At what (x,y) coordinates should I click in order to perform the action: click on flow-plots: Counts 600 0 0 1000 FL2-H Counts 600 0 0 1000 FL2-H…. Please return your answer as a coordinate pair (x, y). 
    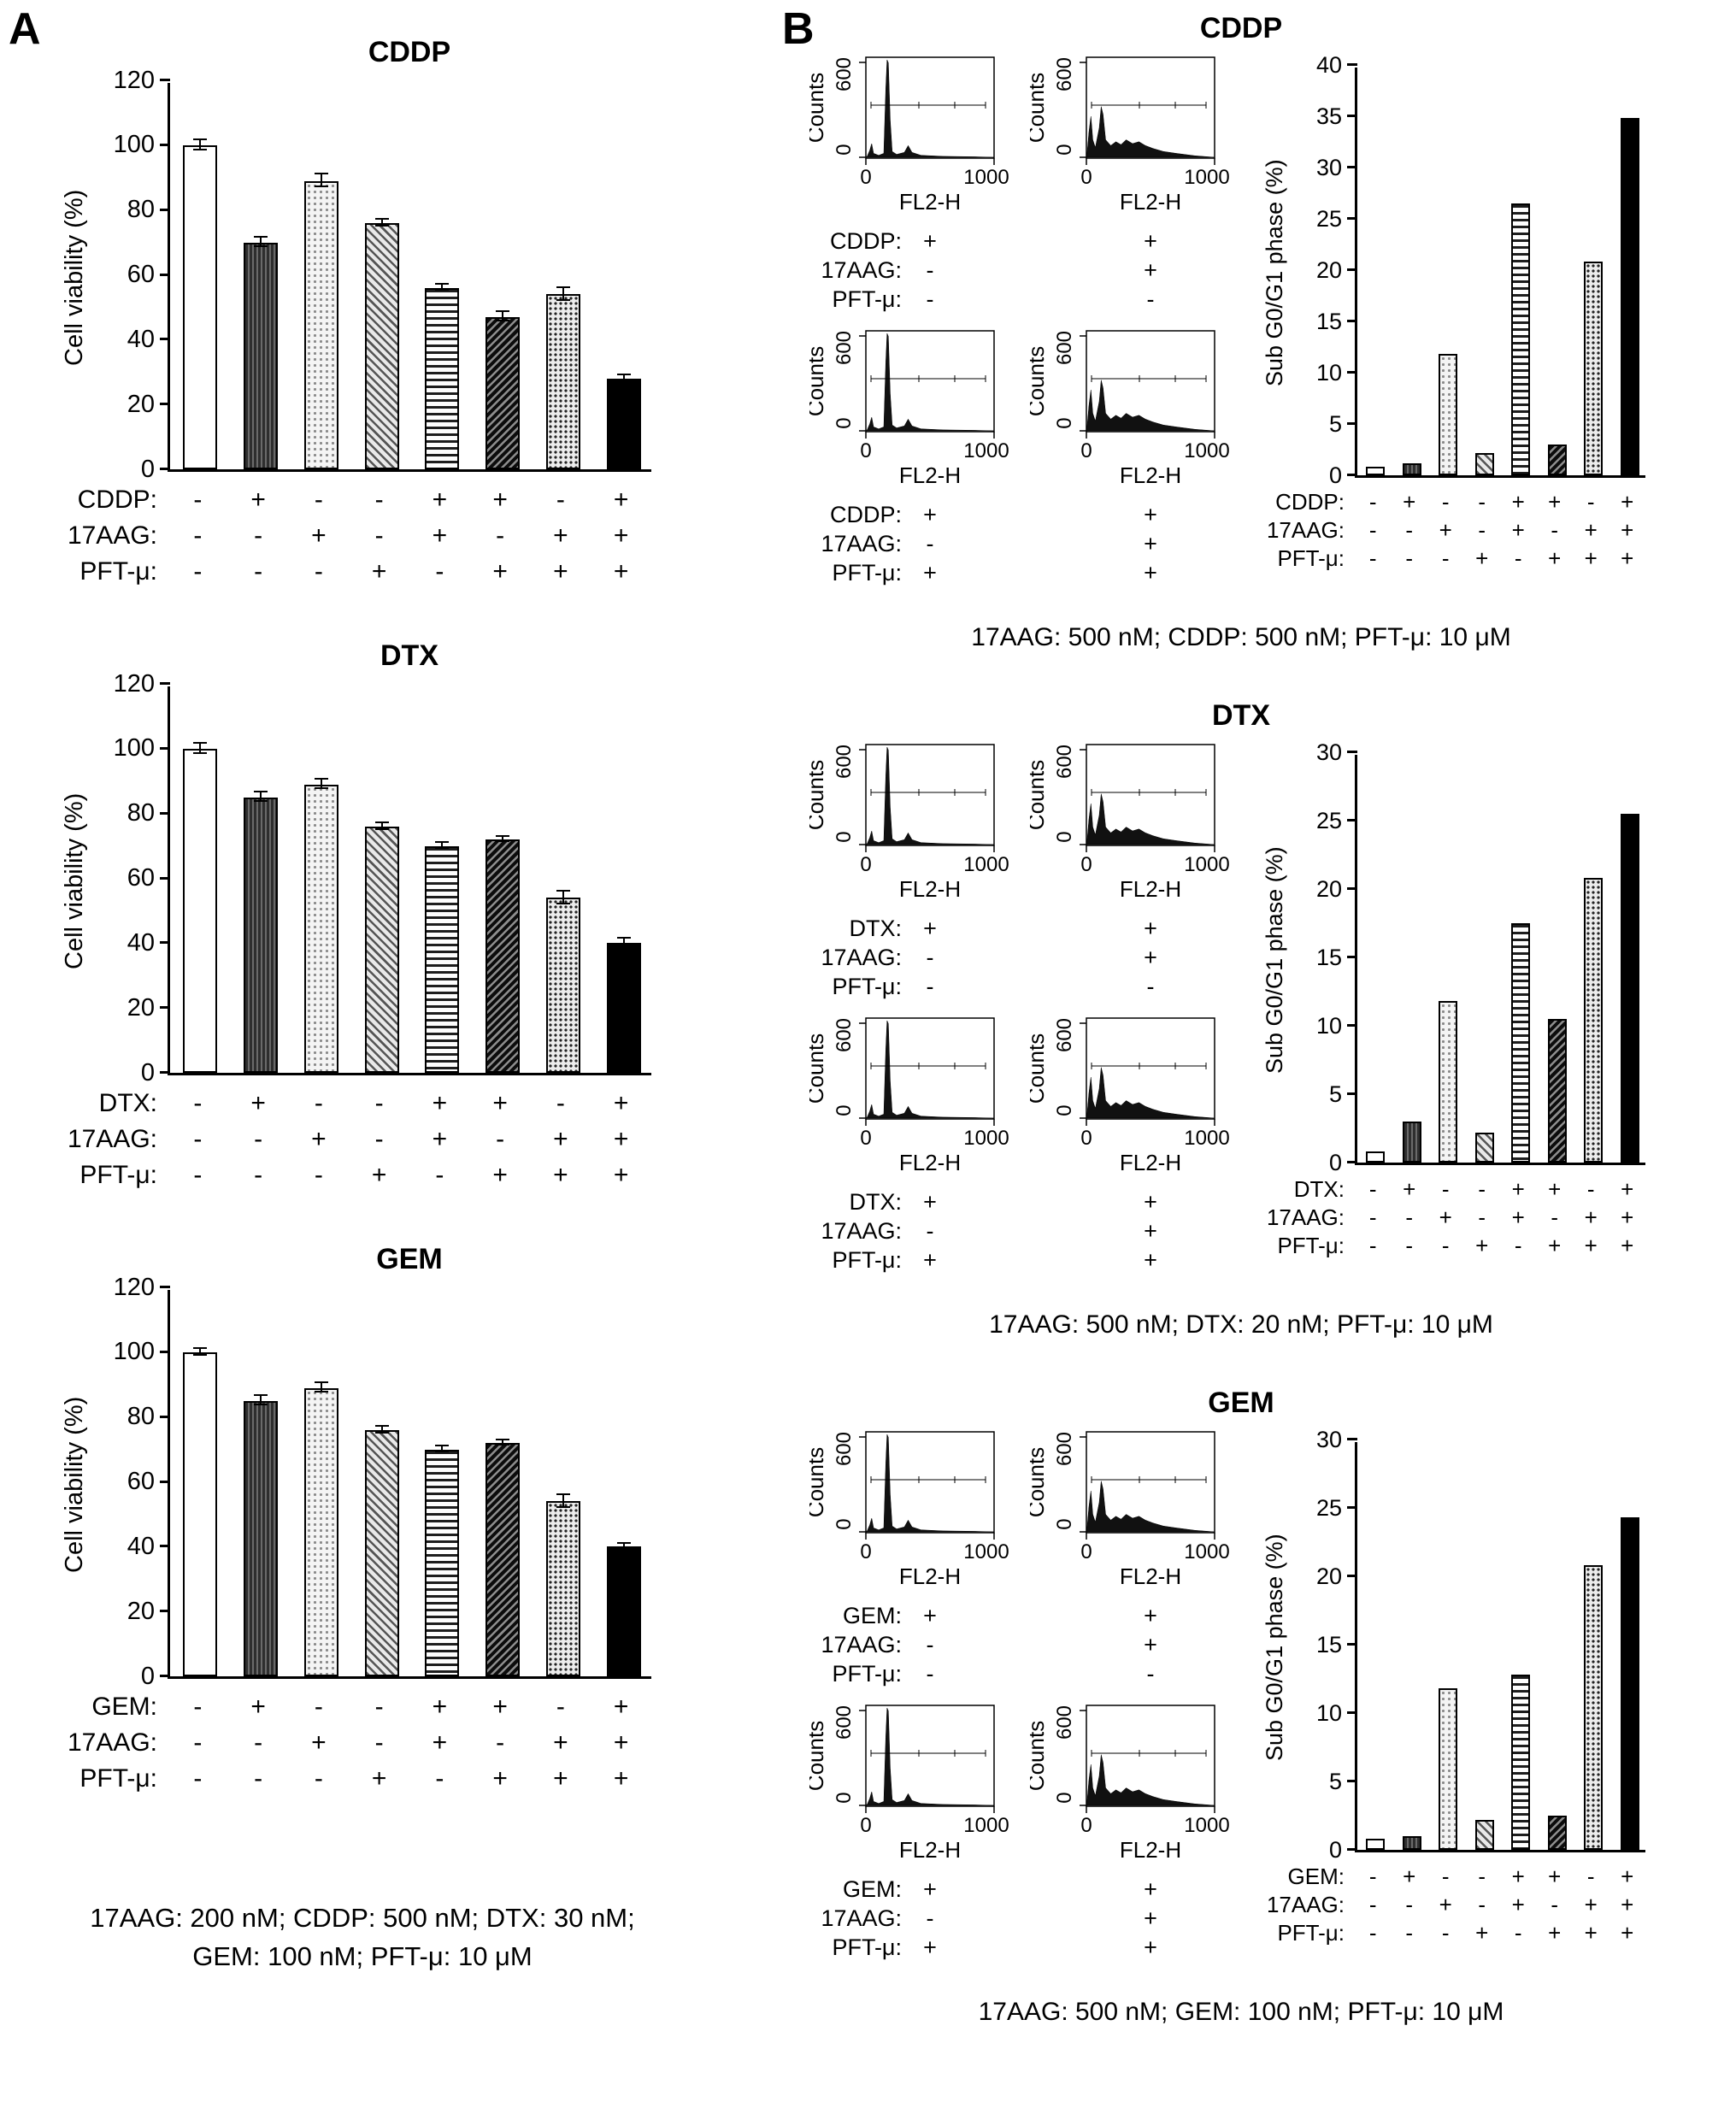
    Looking at the image, I should click on (1023, 1702).